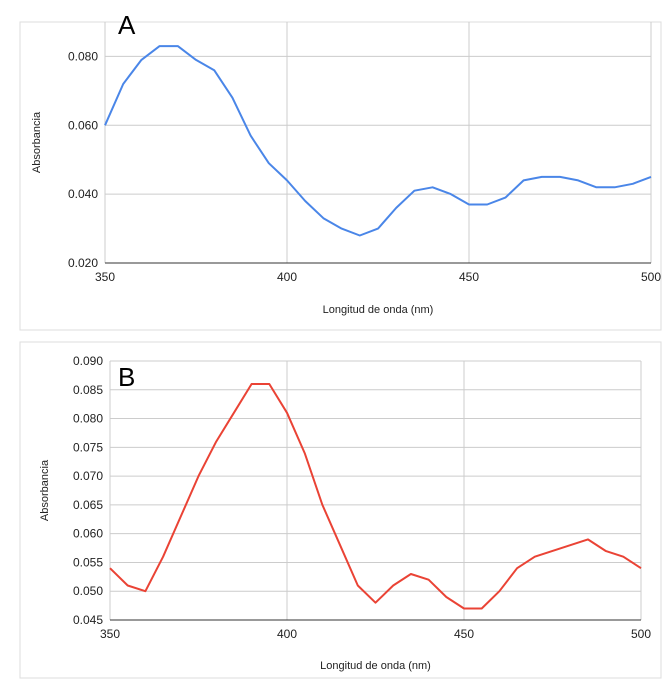 The width and height of the screenshot is (662, 679). Describe the element at coordinates (88, 562) in the screenshot. I see `y-tick-label: 0.055` at that location.